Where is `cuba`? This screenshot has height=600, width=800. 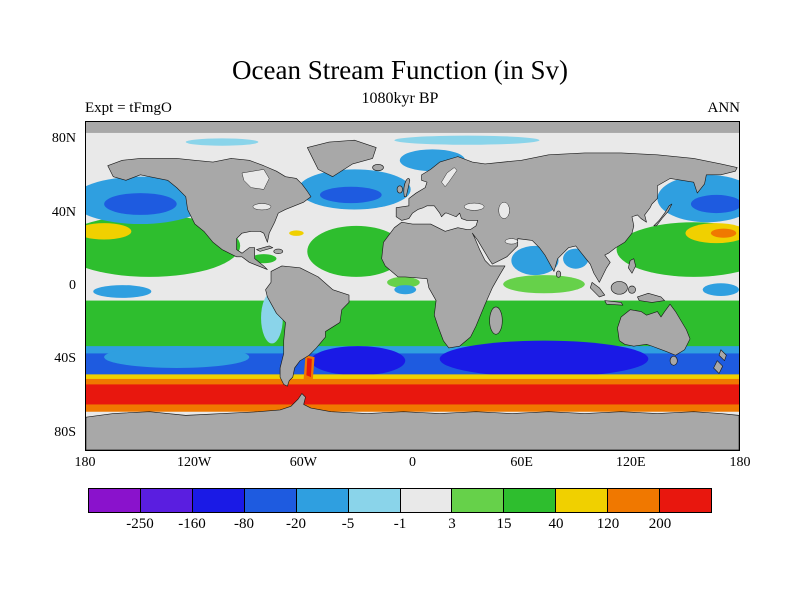 cuba is located at coordinates (265, 248).